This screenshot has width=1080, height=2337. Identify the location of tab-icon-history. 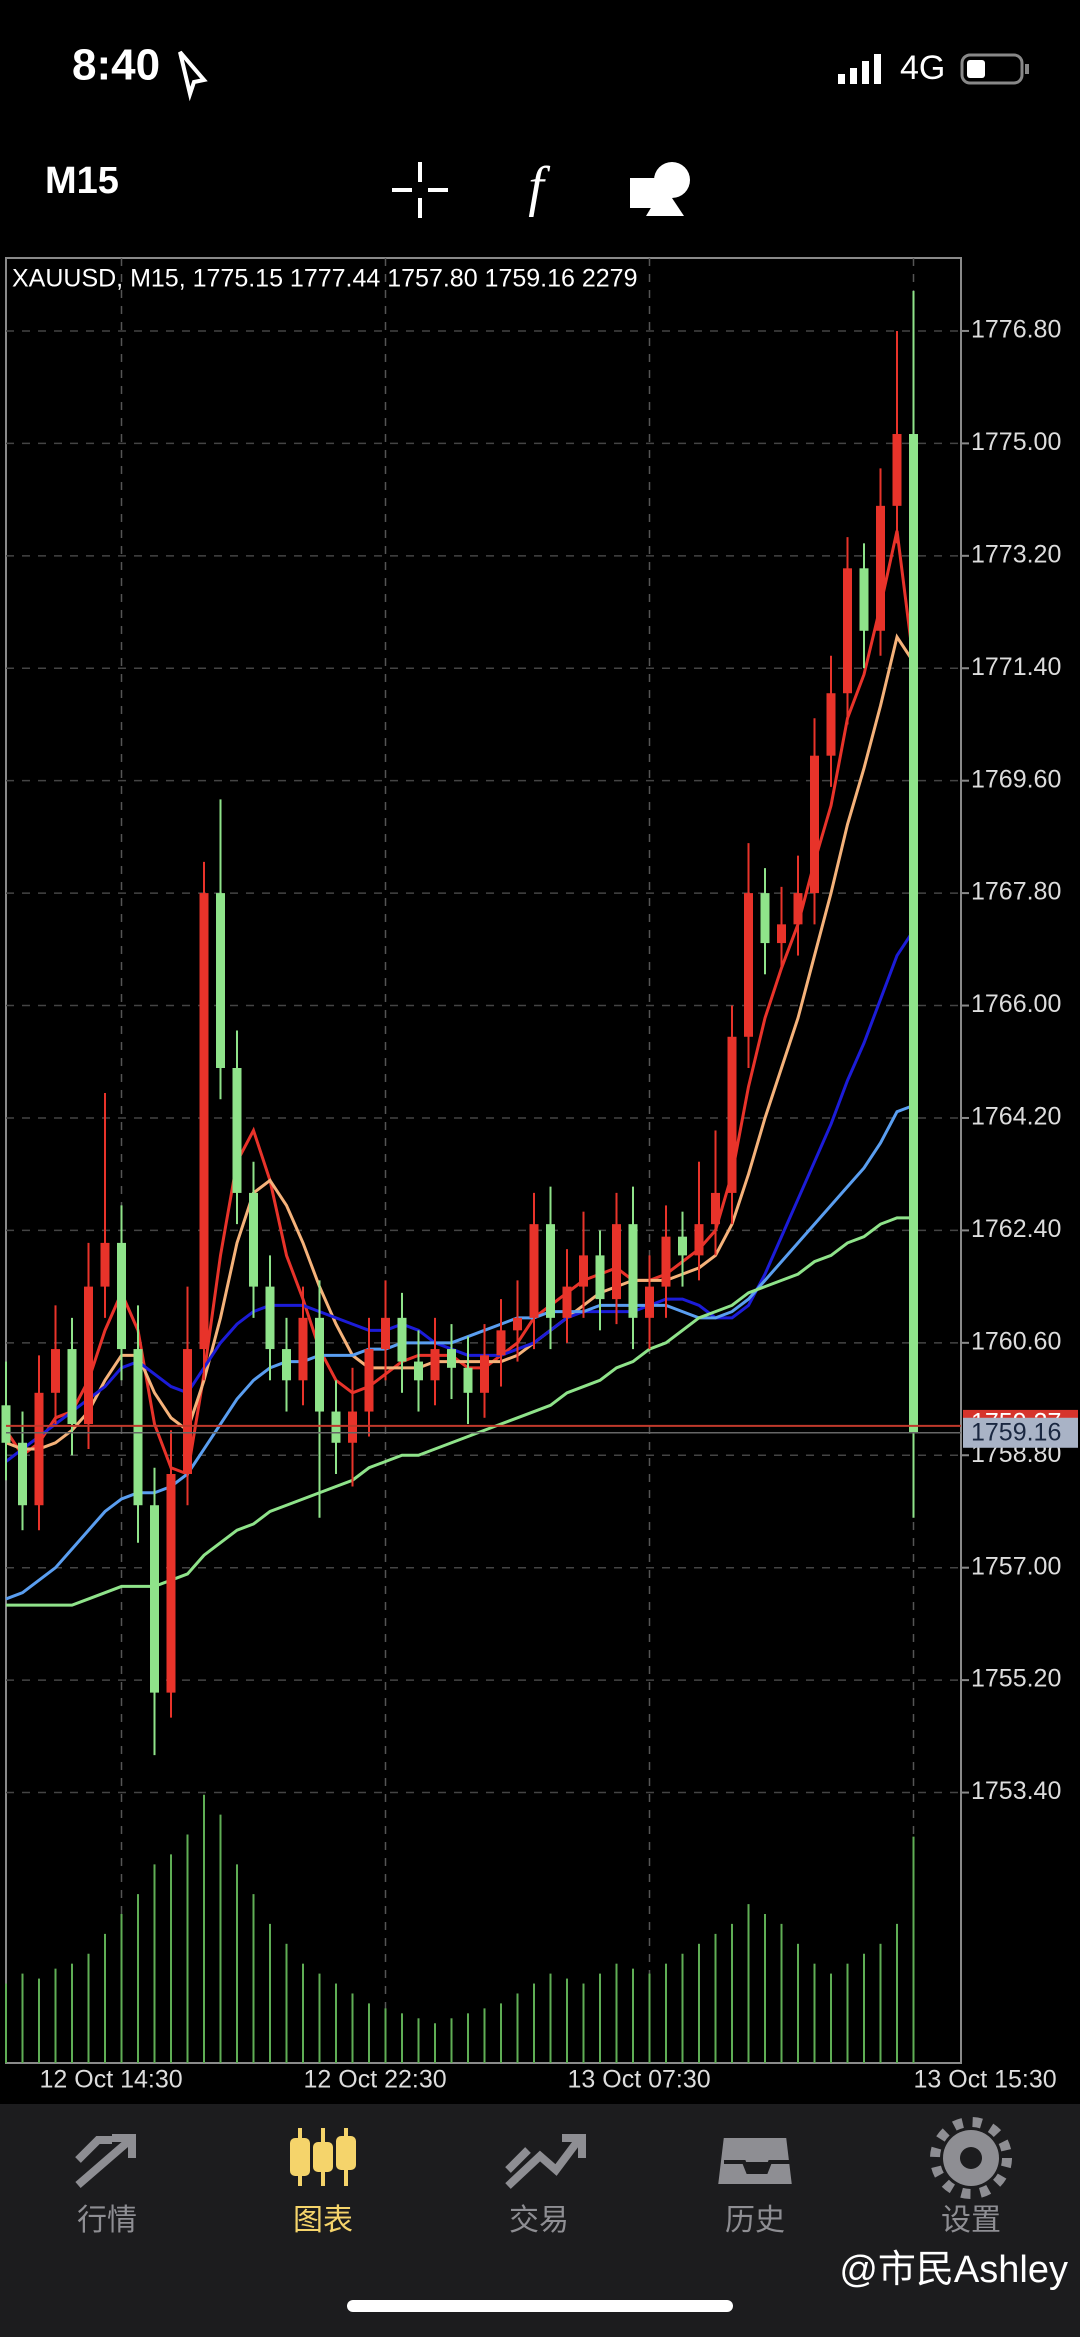
(755, 2161).